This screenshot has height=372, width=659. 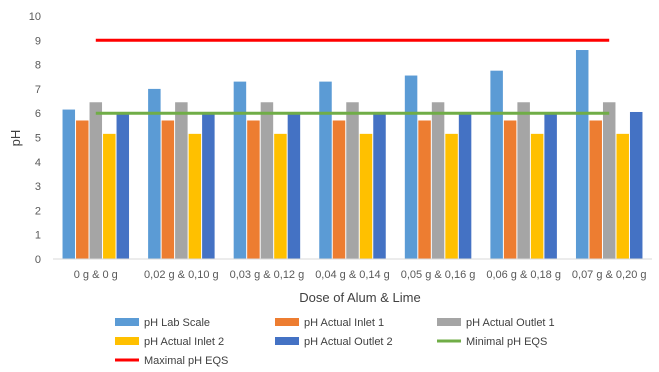 I want to click on y-tick-label: 7, so click(x=38, y=90).